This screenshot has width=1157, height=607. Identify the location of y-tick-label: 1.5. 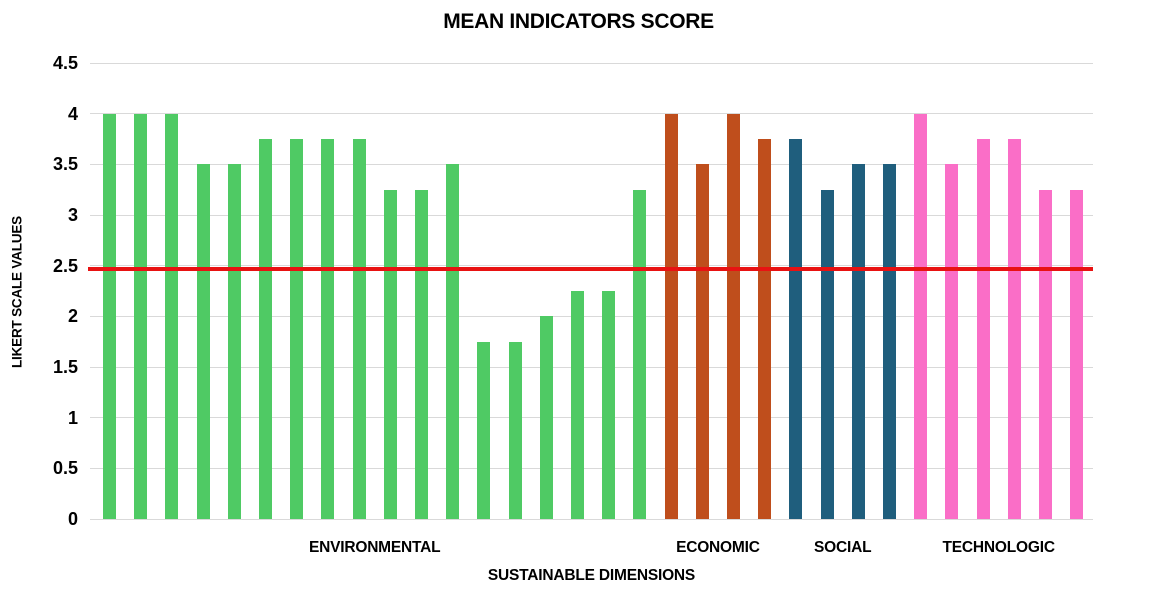
(65, 367).